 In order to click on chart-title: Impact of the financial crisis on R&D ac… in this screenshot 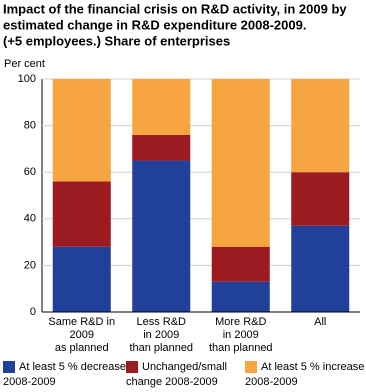, I will do `click(175, 8)`.